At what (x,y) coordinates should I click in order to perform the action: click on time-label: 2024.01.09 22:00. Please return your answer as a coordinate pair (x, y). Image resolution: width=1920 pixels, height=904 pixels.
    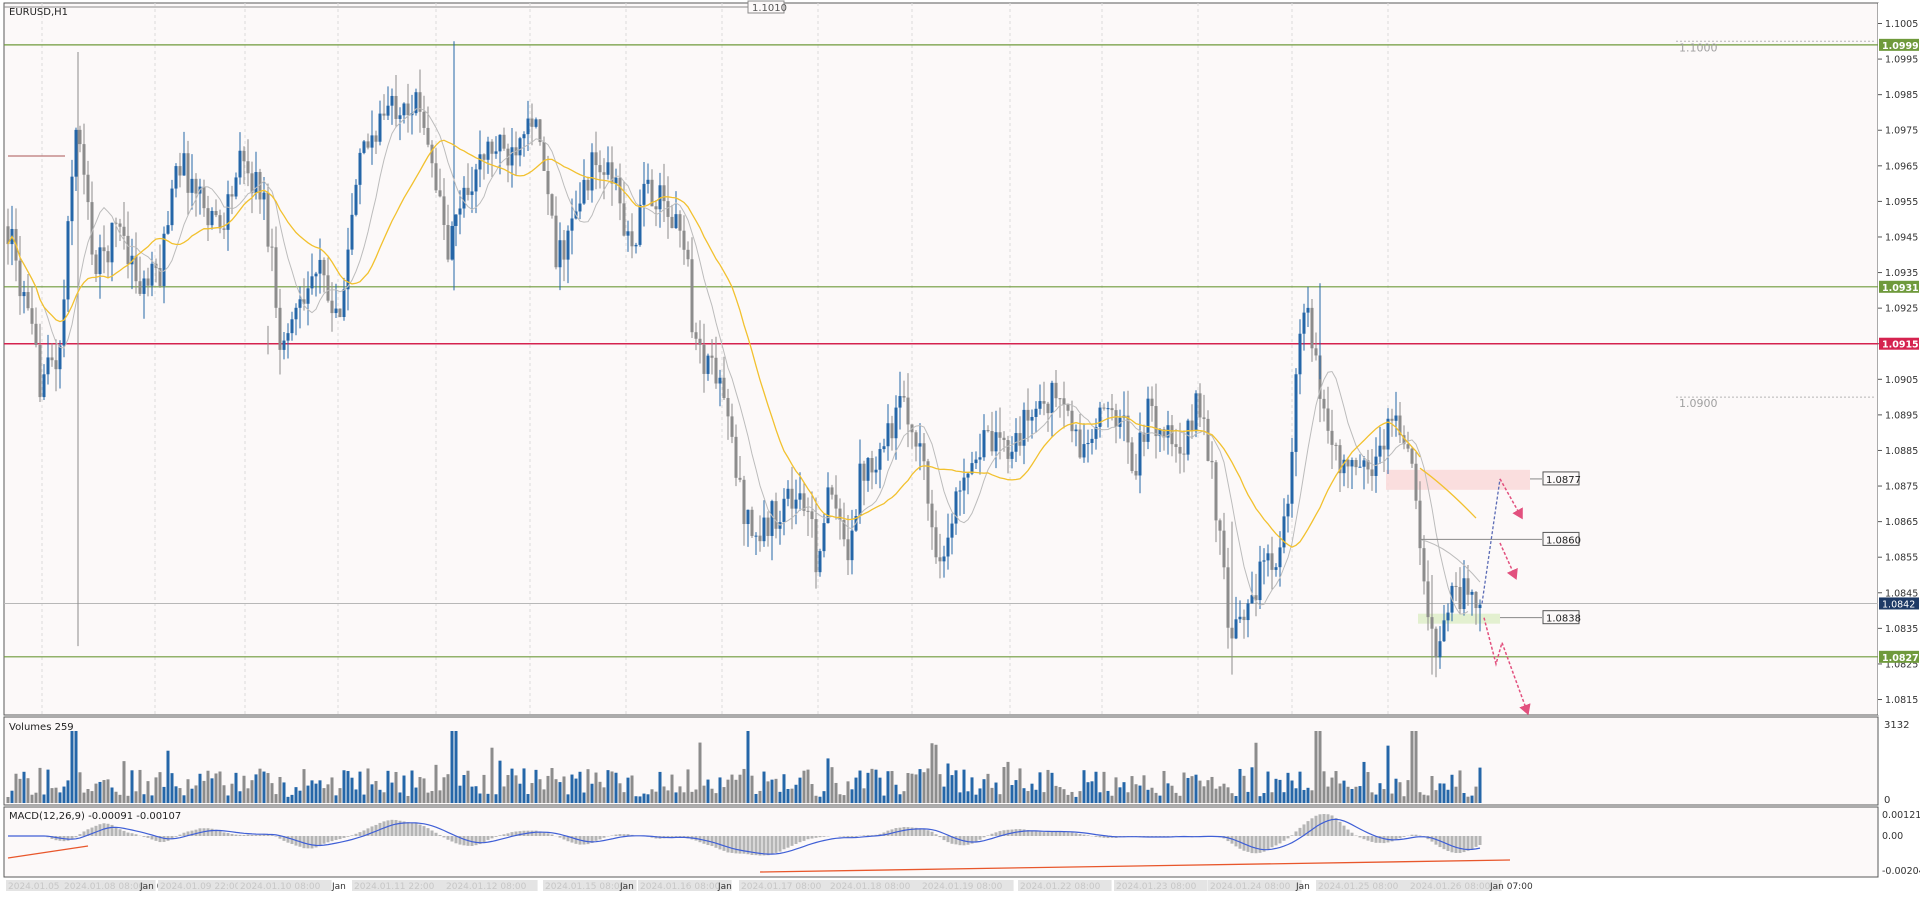
    Looking at the image, I should click on (200, 887).